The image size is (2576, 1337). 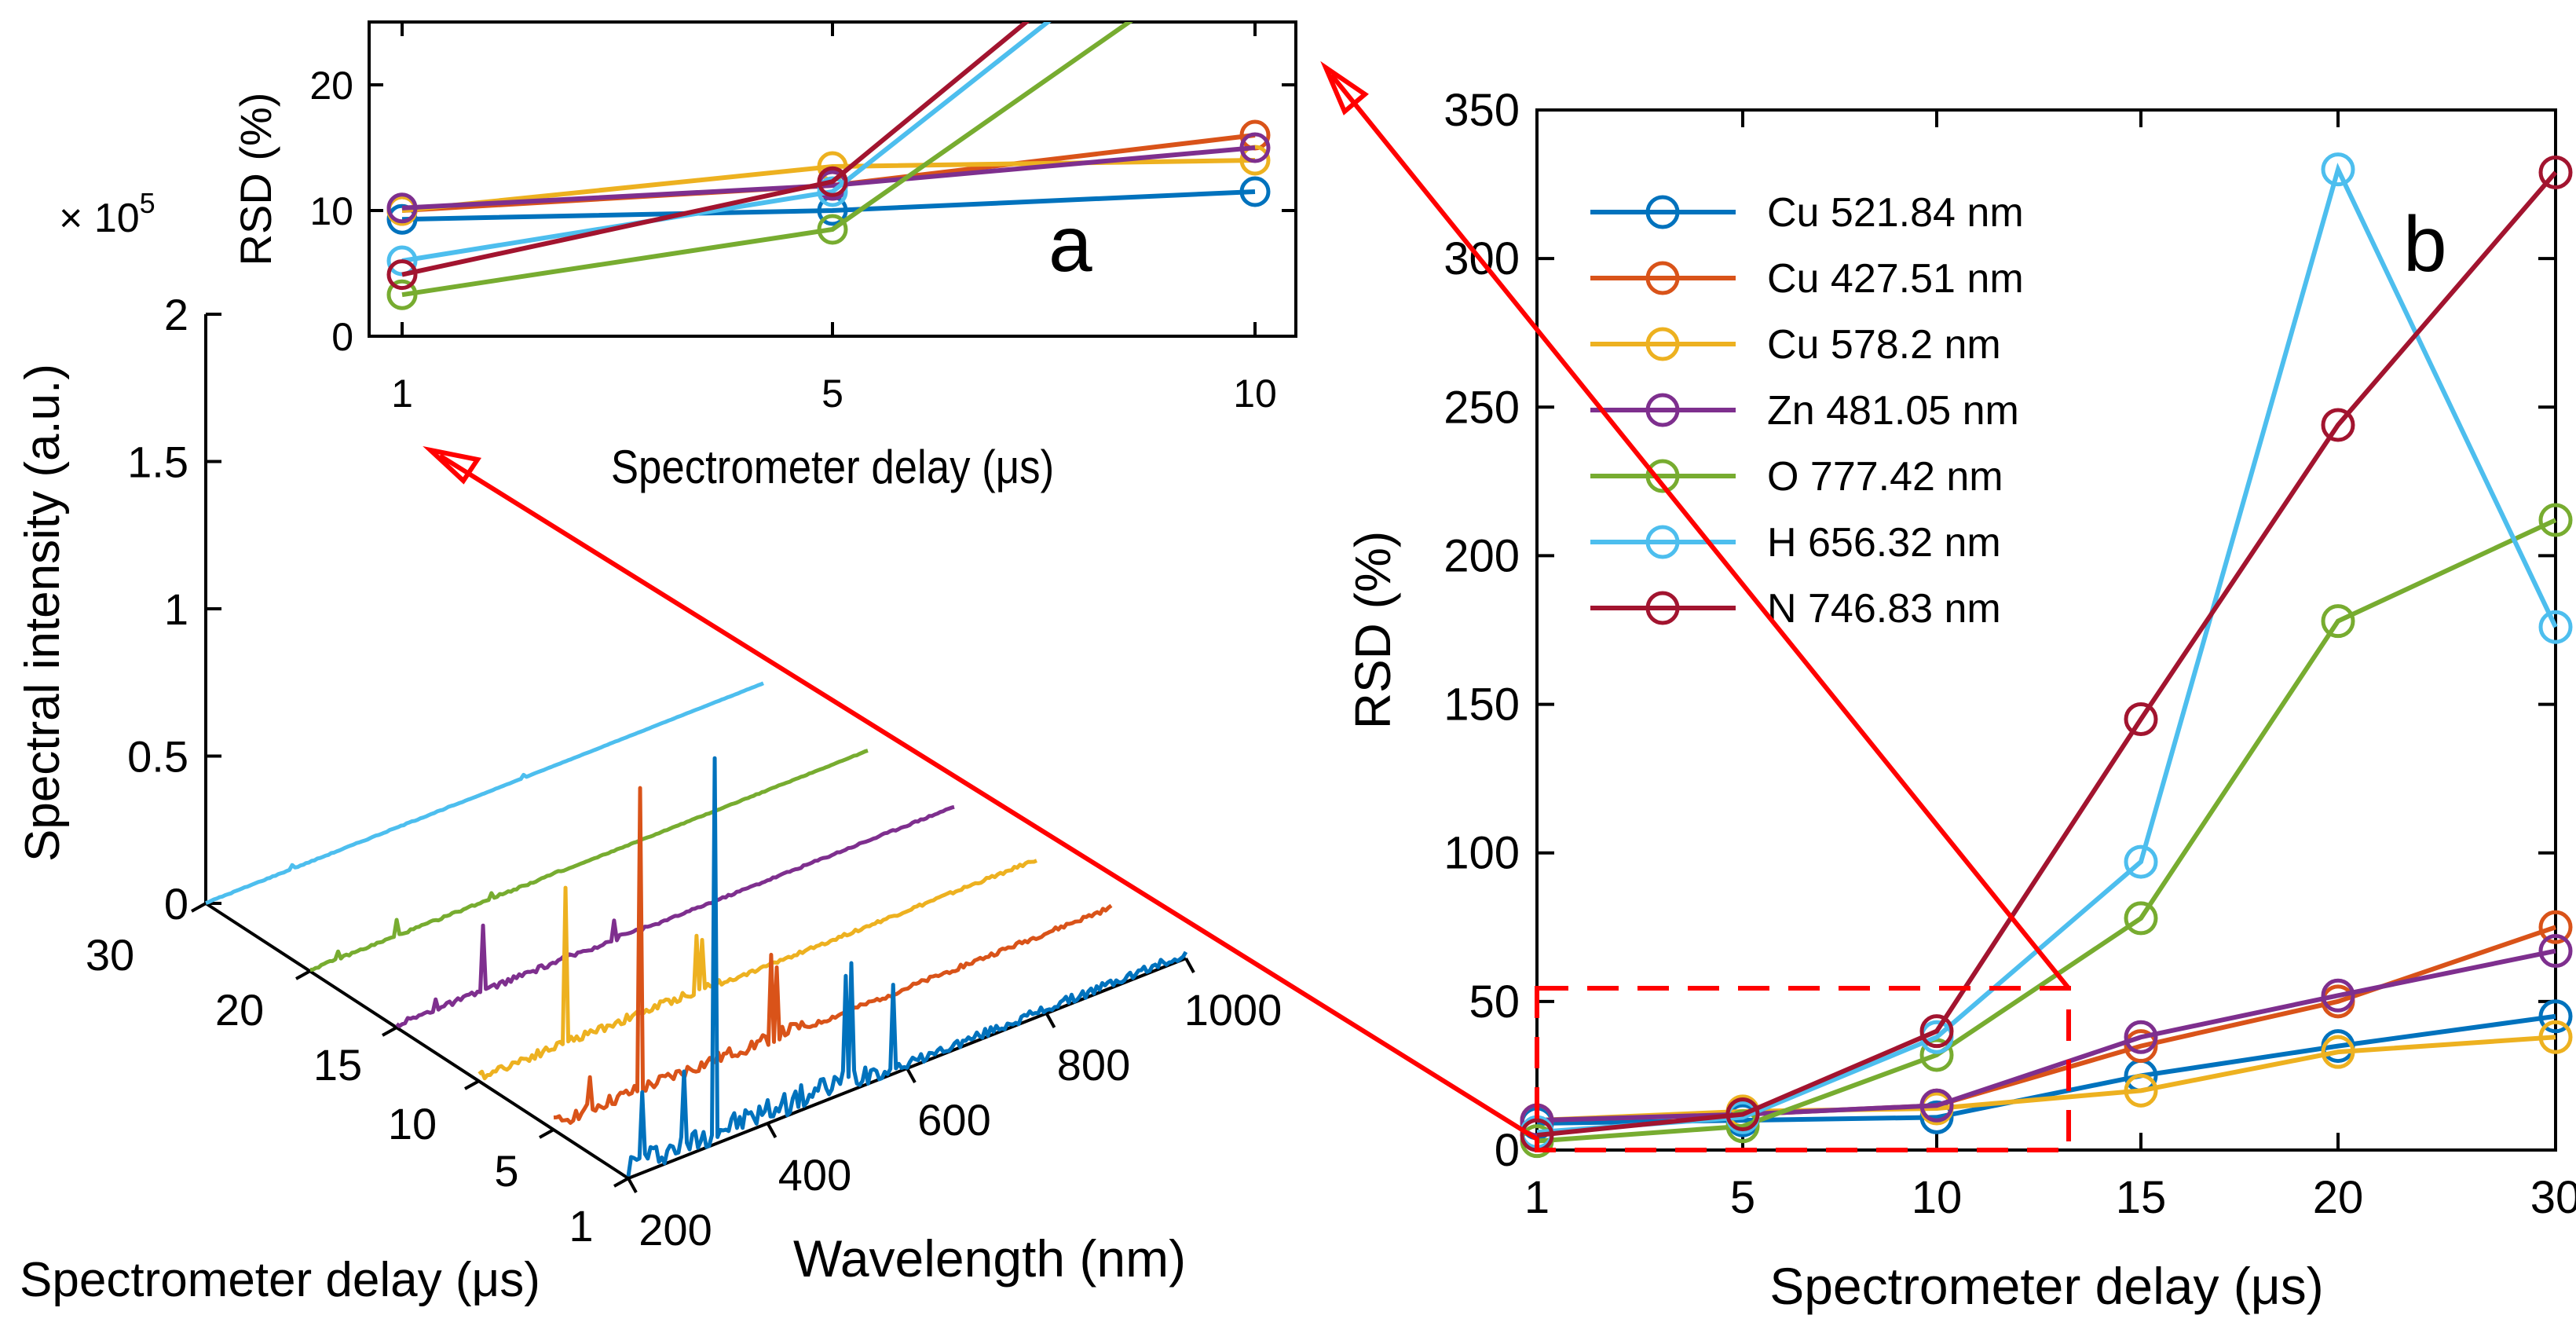 I want to click on z-tick-group: 0 0.5 1 1.5 2, so click(x=174, y=609).